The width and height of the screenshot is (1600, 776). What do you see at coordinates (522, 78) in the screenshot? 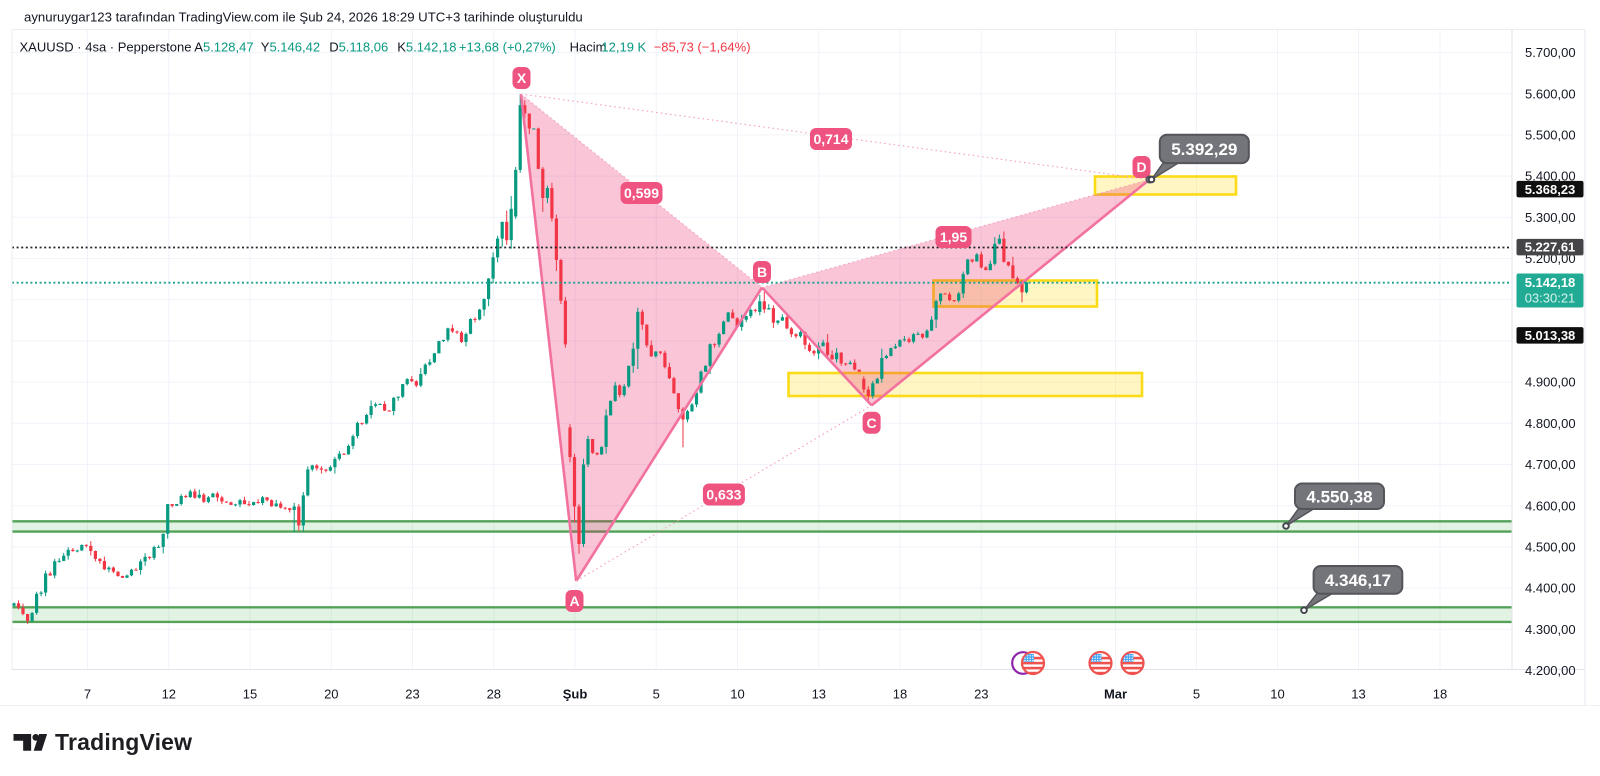
I see `svg-text: X` at bounding box center [522, 78].